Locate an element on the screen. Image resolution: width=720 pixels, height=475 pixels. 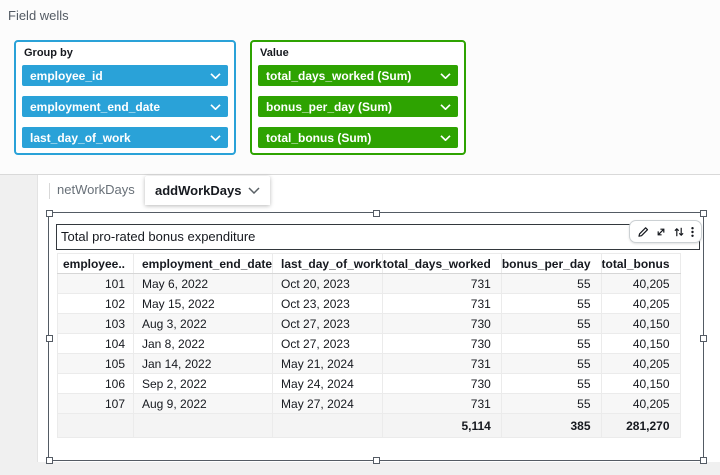
resize-handle-mid-right is located at coordinates (703, 338).